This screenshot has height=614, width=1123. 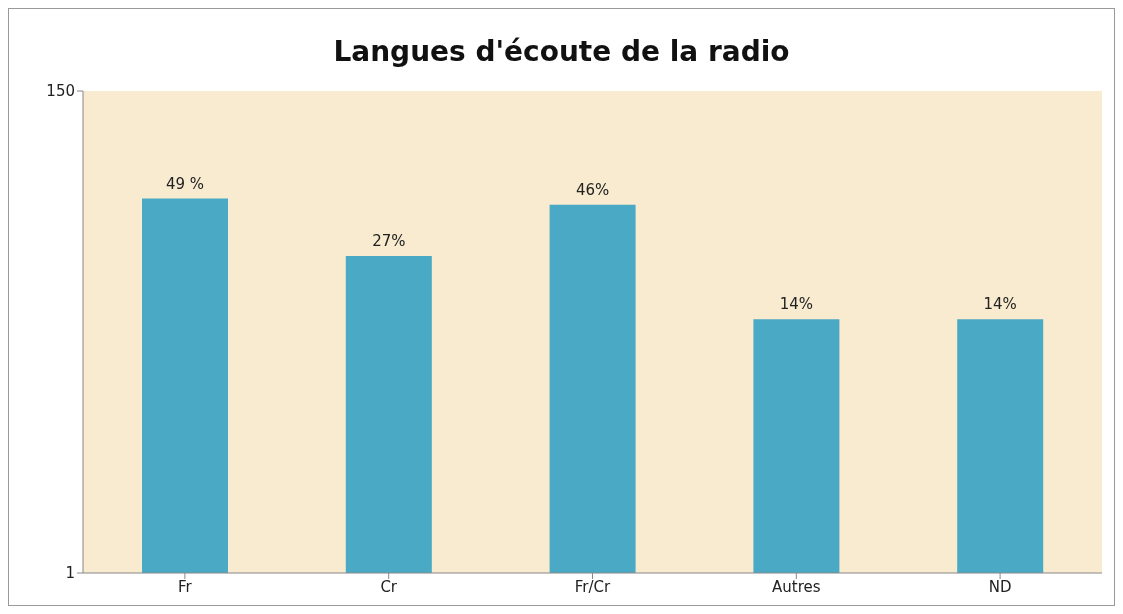 I want to click on chart-title: Langues d'écoute de la radio, so click(x=561, y=51).